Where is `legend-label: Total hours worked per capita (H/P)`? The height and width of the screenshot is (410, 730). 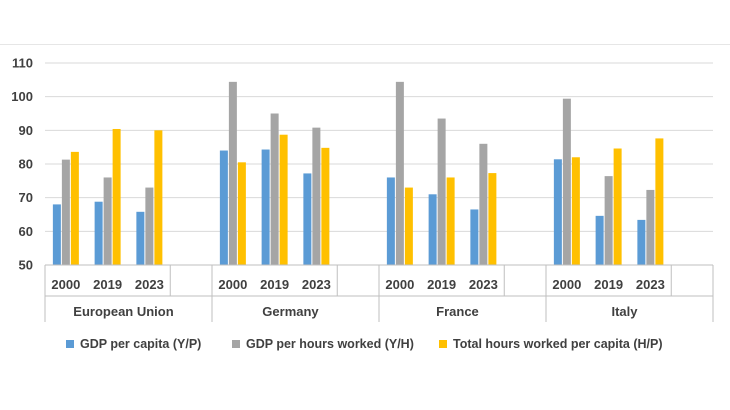 legend-label: Total hours worked per capita (H/P) is located at coordinates (558, 344).